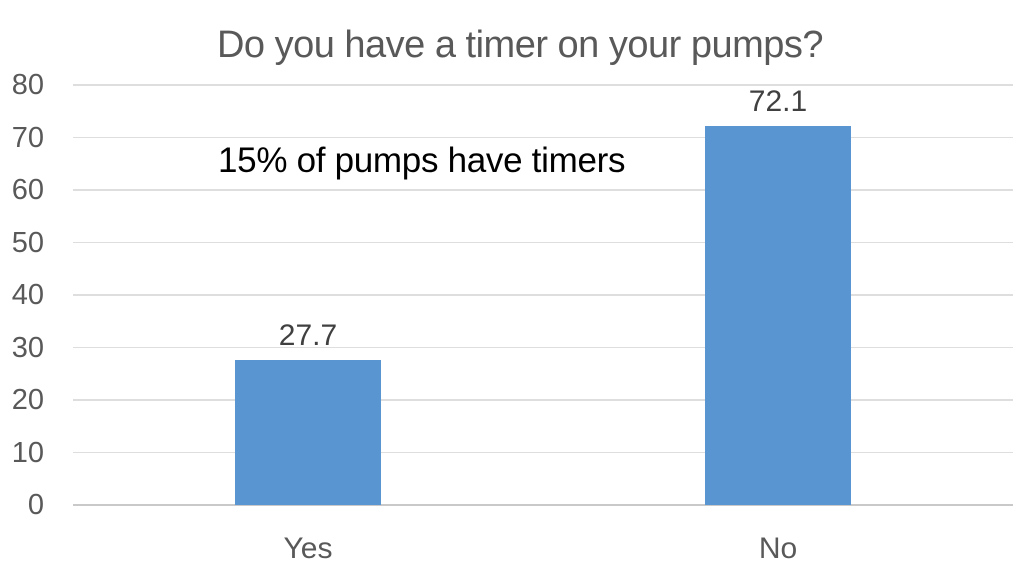  Describe the element at coordinates (27, 137) in the screenshot. I see `y-axis-tick-label: 70` at that location.